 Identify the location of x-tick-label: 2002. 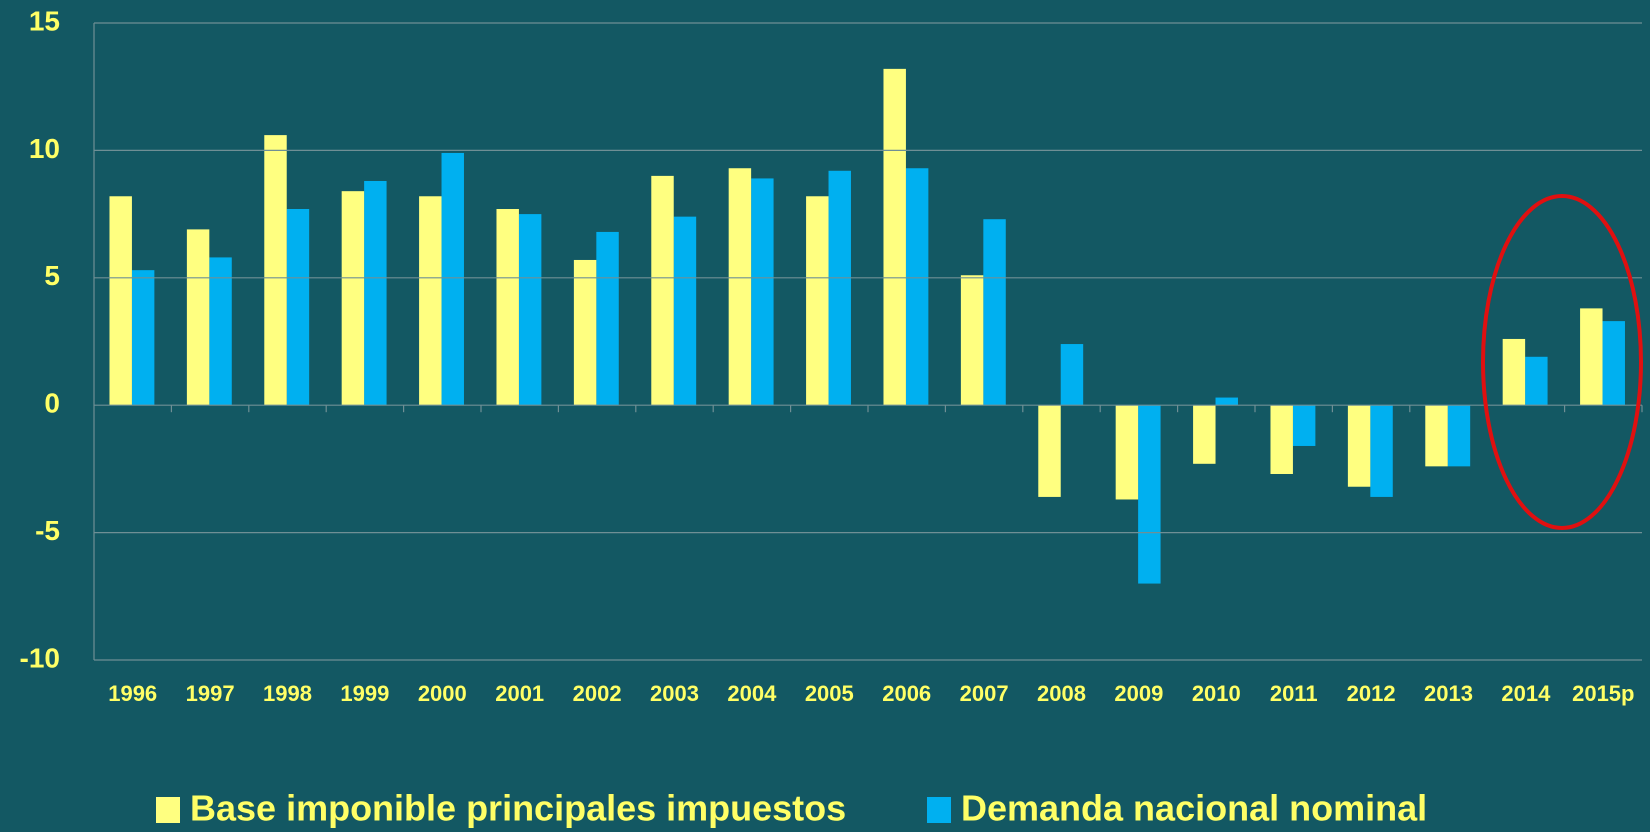
(597, 693).